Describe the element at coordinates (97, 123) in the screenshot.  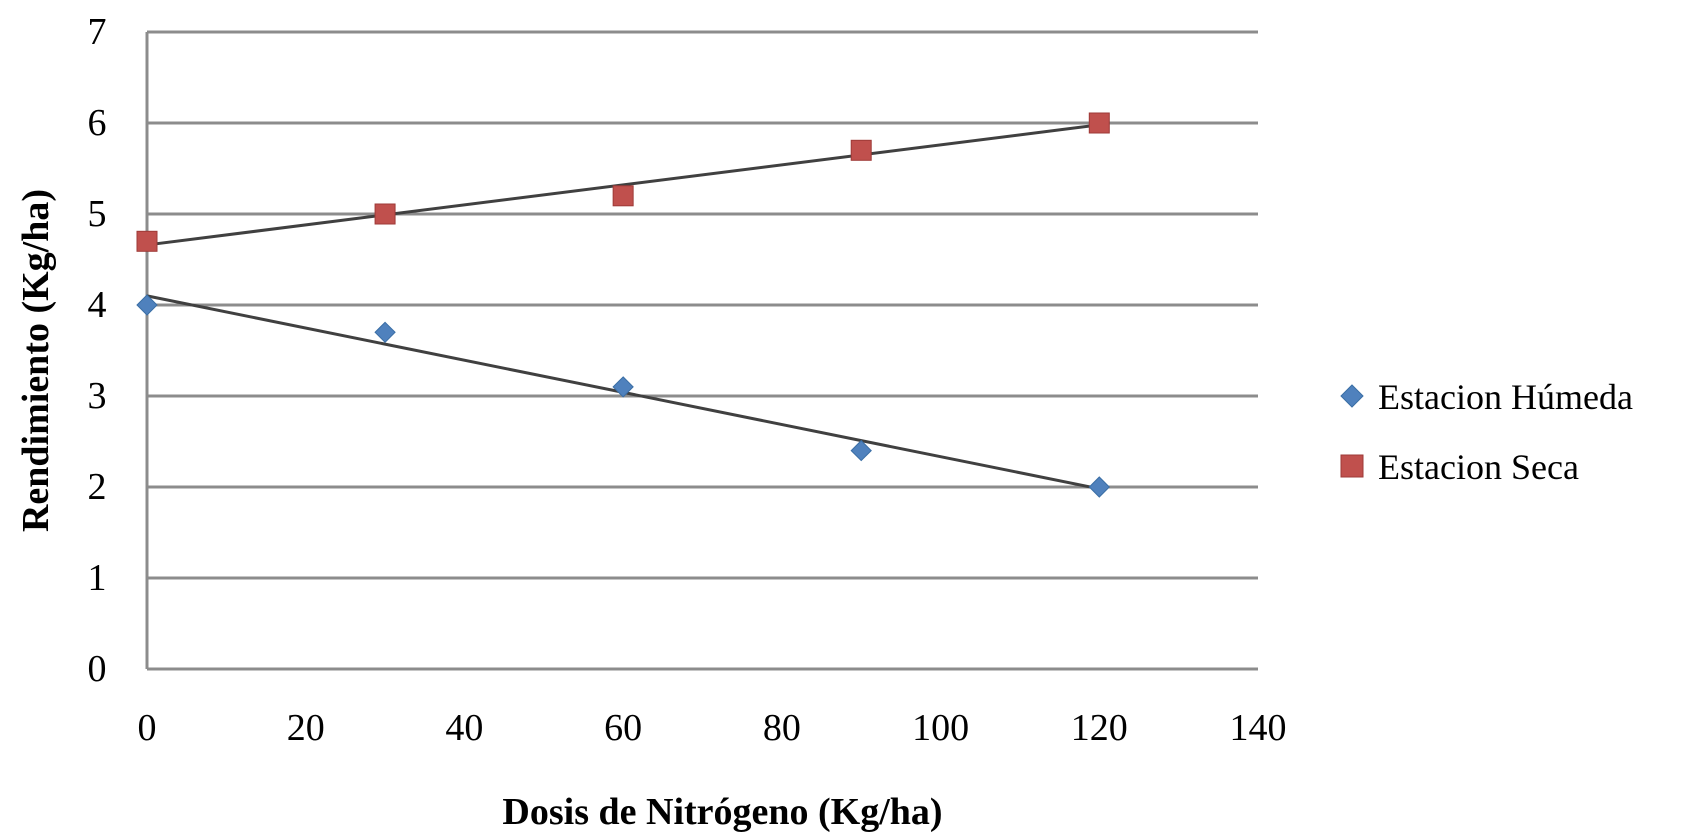
I see `y-tick-label-6: 6` at that location.